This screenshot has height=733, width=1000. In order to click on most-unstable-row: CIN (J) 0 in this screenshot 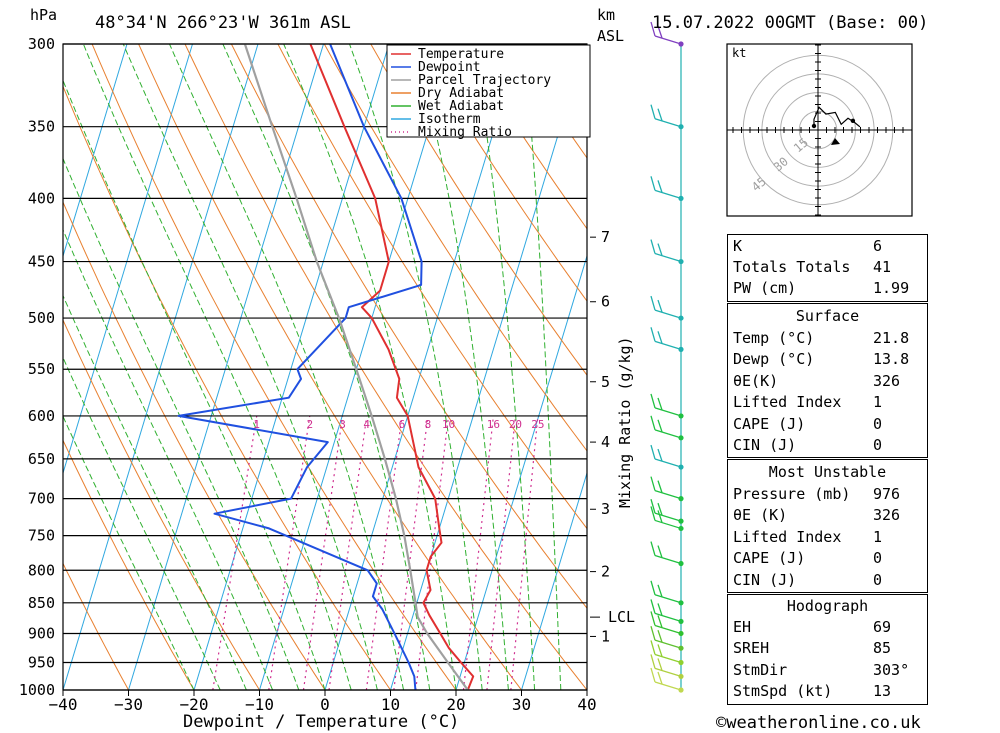, I will do `click(808, 580)`.